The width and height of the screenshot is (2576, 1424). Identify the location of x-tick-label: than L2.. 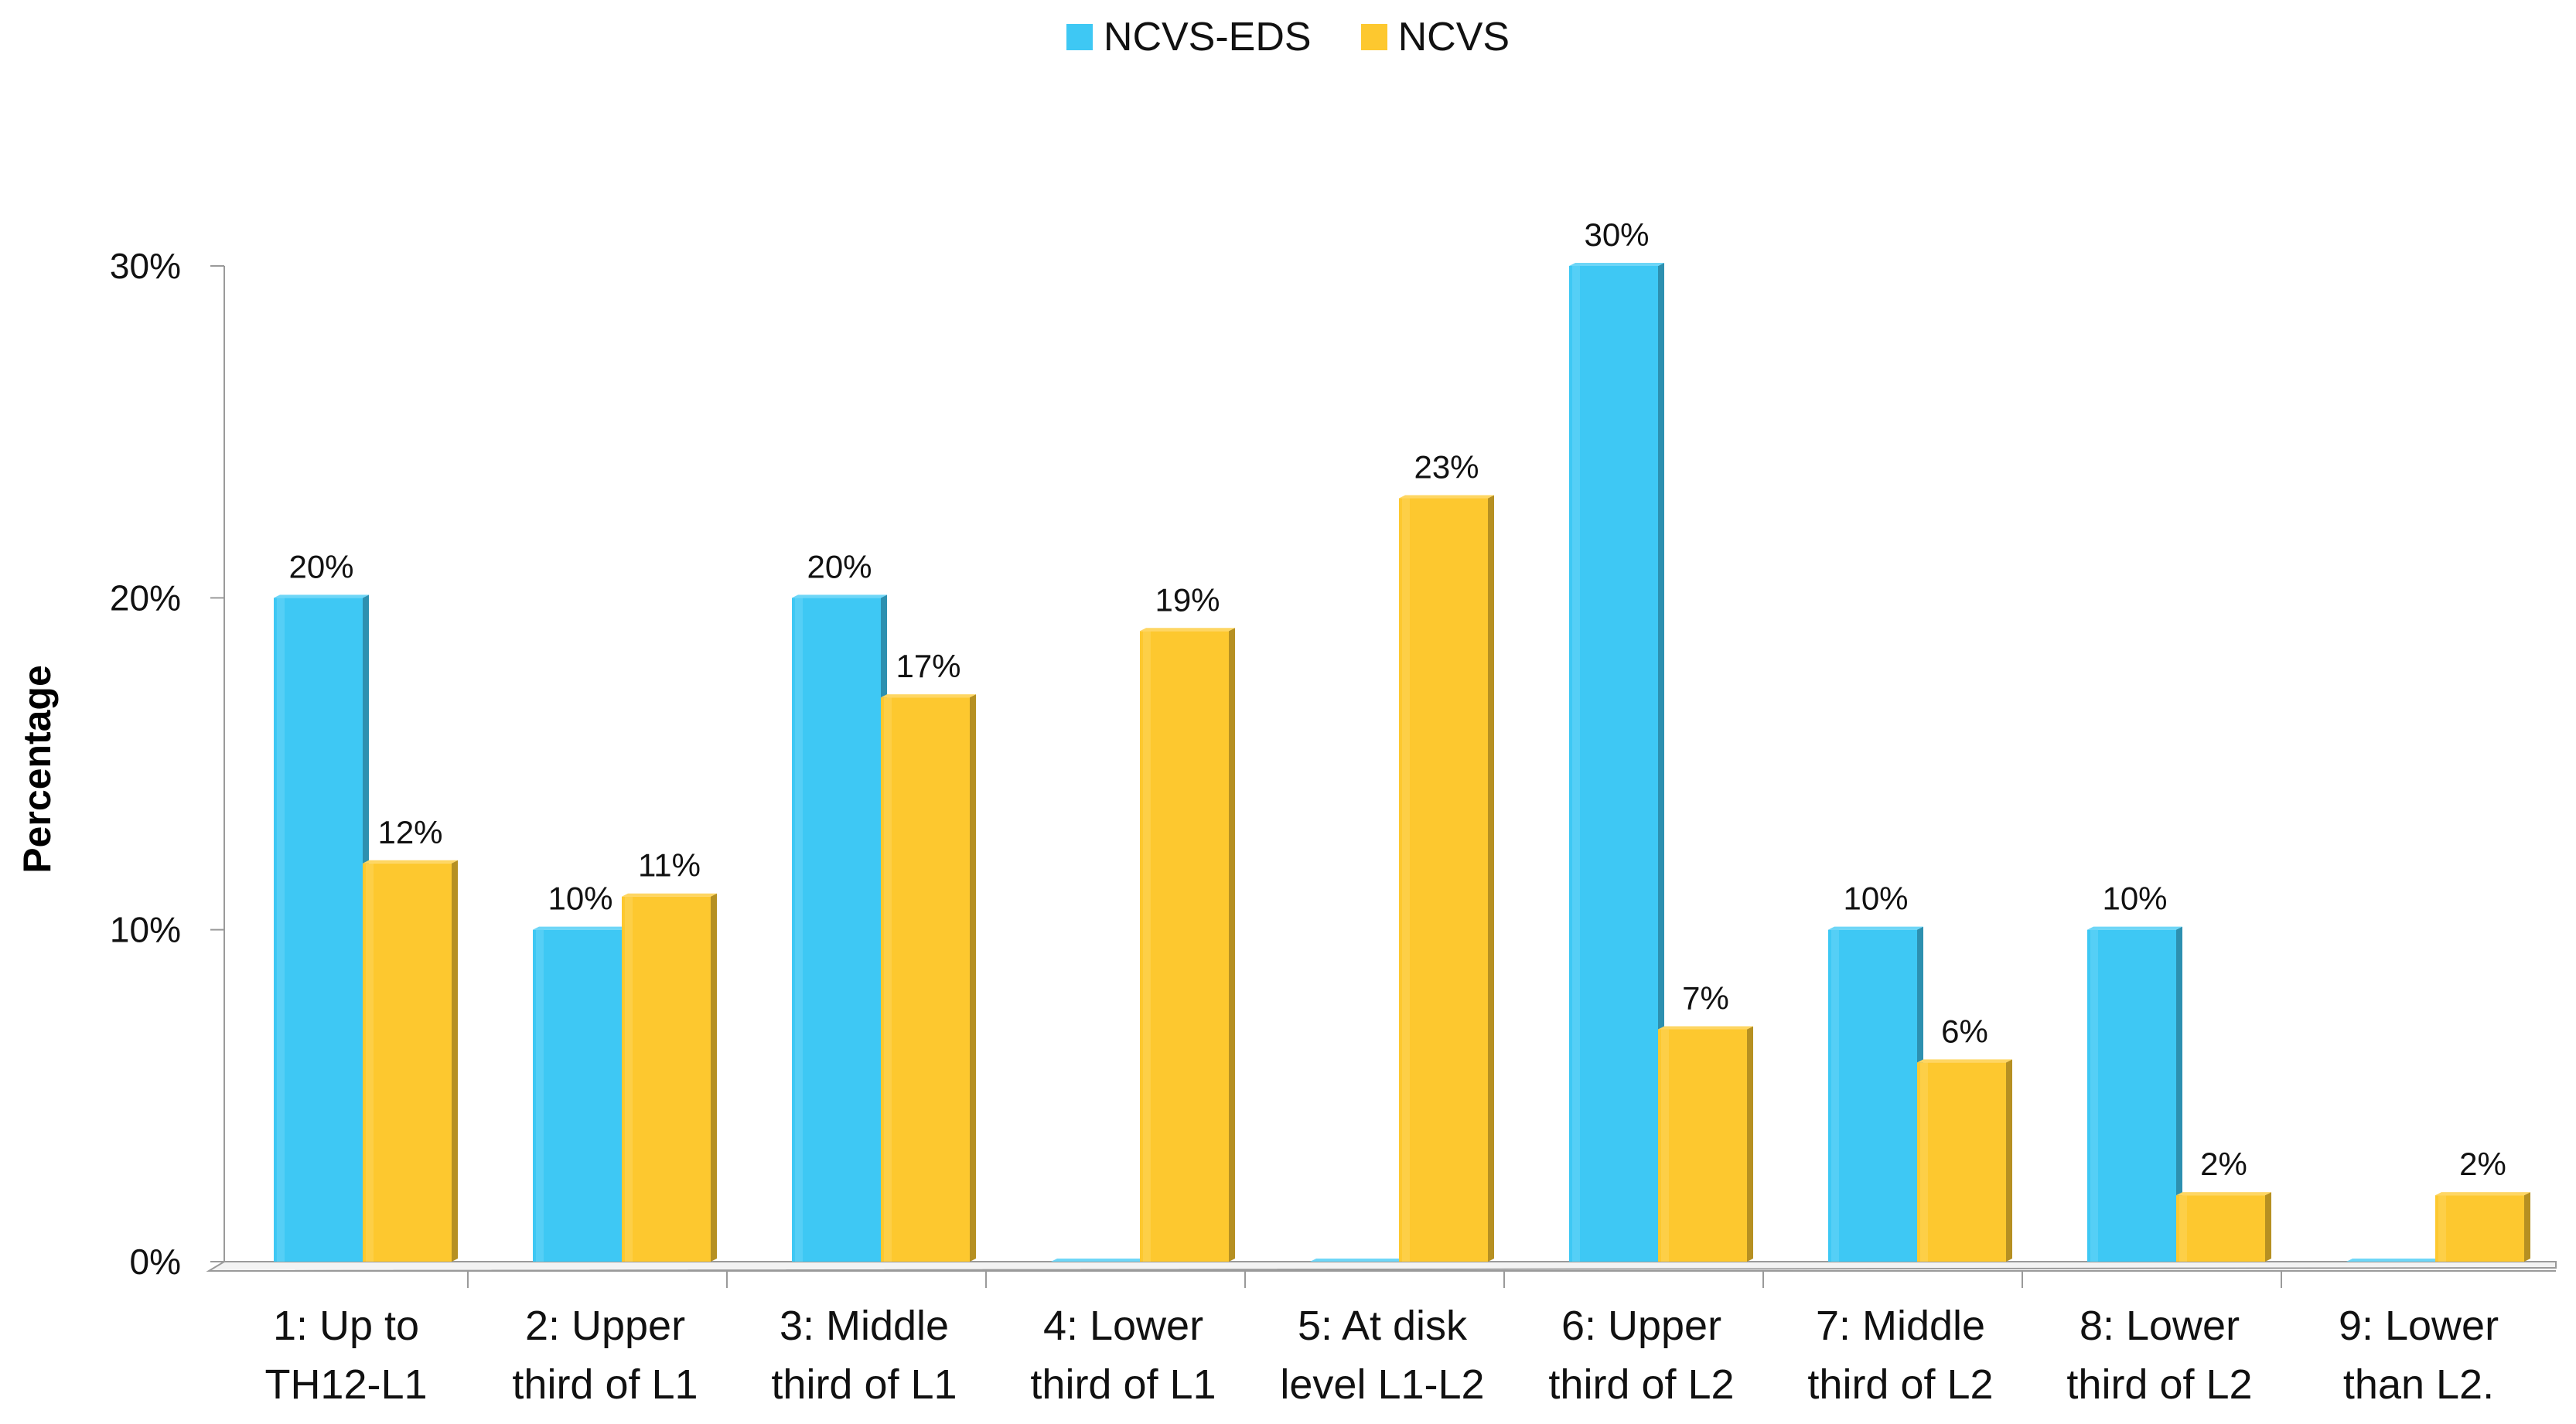
(2418, 1384).